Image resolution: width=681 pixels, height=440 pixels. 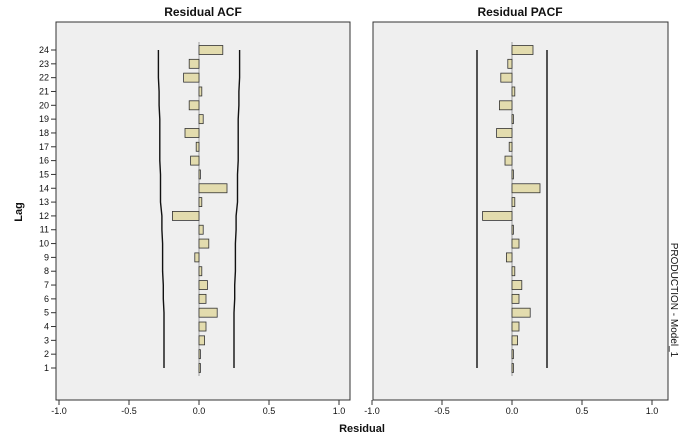 I want to click on lag-tick-label: 24, so click(x=44, y=50).